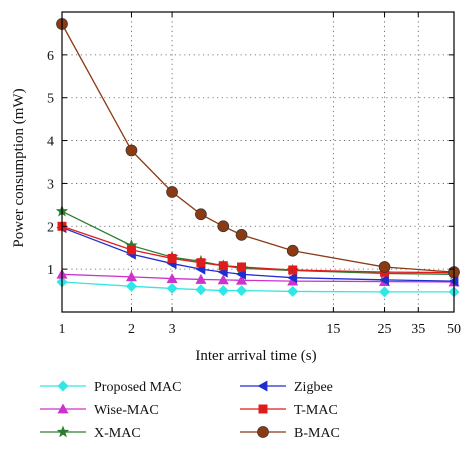  What do you see at coordinates (50, 99) in the screenshot?
I see `y-tick-label: 5` at bounding box center [50, 99].